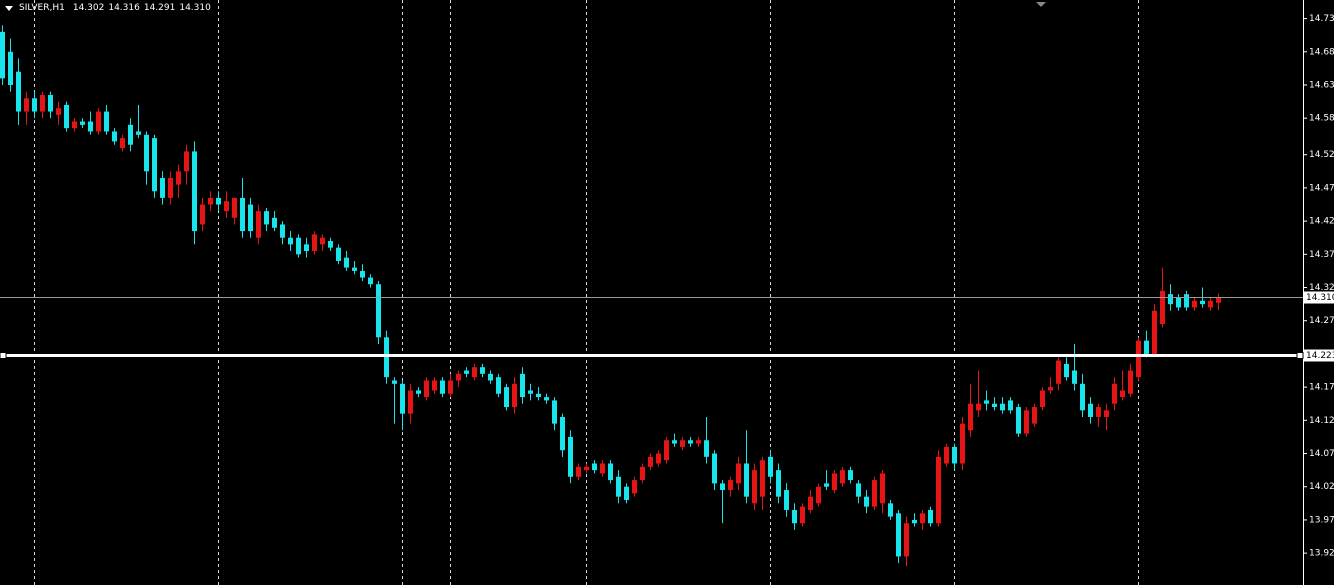 This screenshot has width=1334, height=585. I want to click on header-menu-arrow, so click(9, 8).